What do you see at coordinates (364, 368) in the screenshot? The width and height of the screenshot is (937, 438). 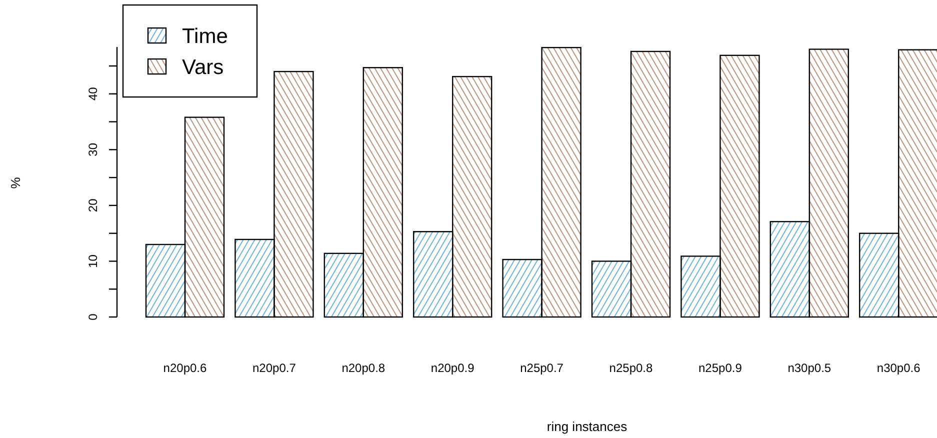 I see `x-tick-label: n20p0.8` at bounding box center [364, 368].